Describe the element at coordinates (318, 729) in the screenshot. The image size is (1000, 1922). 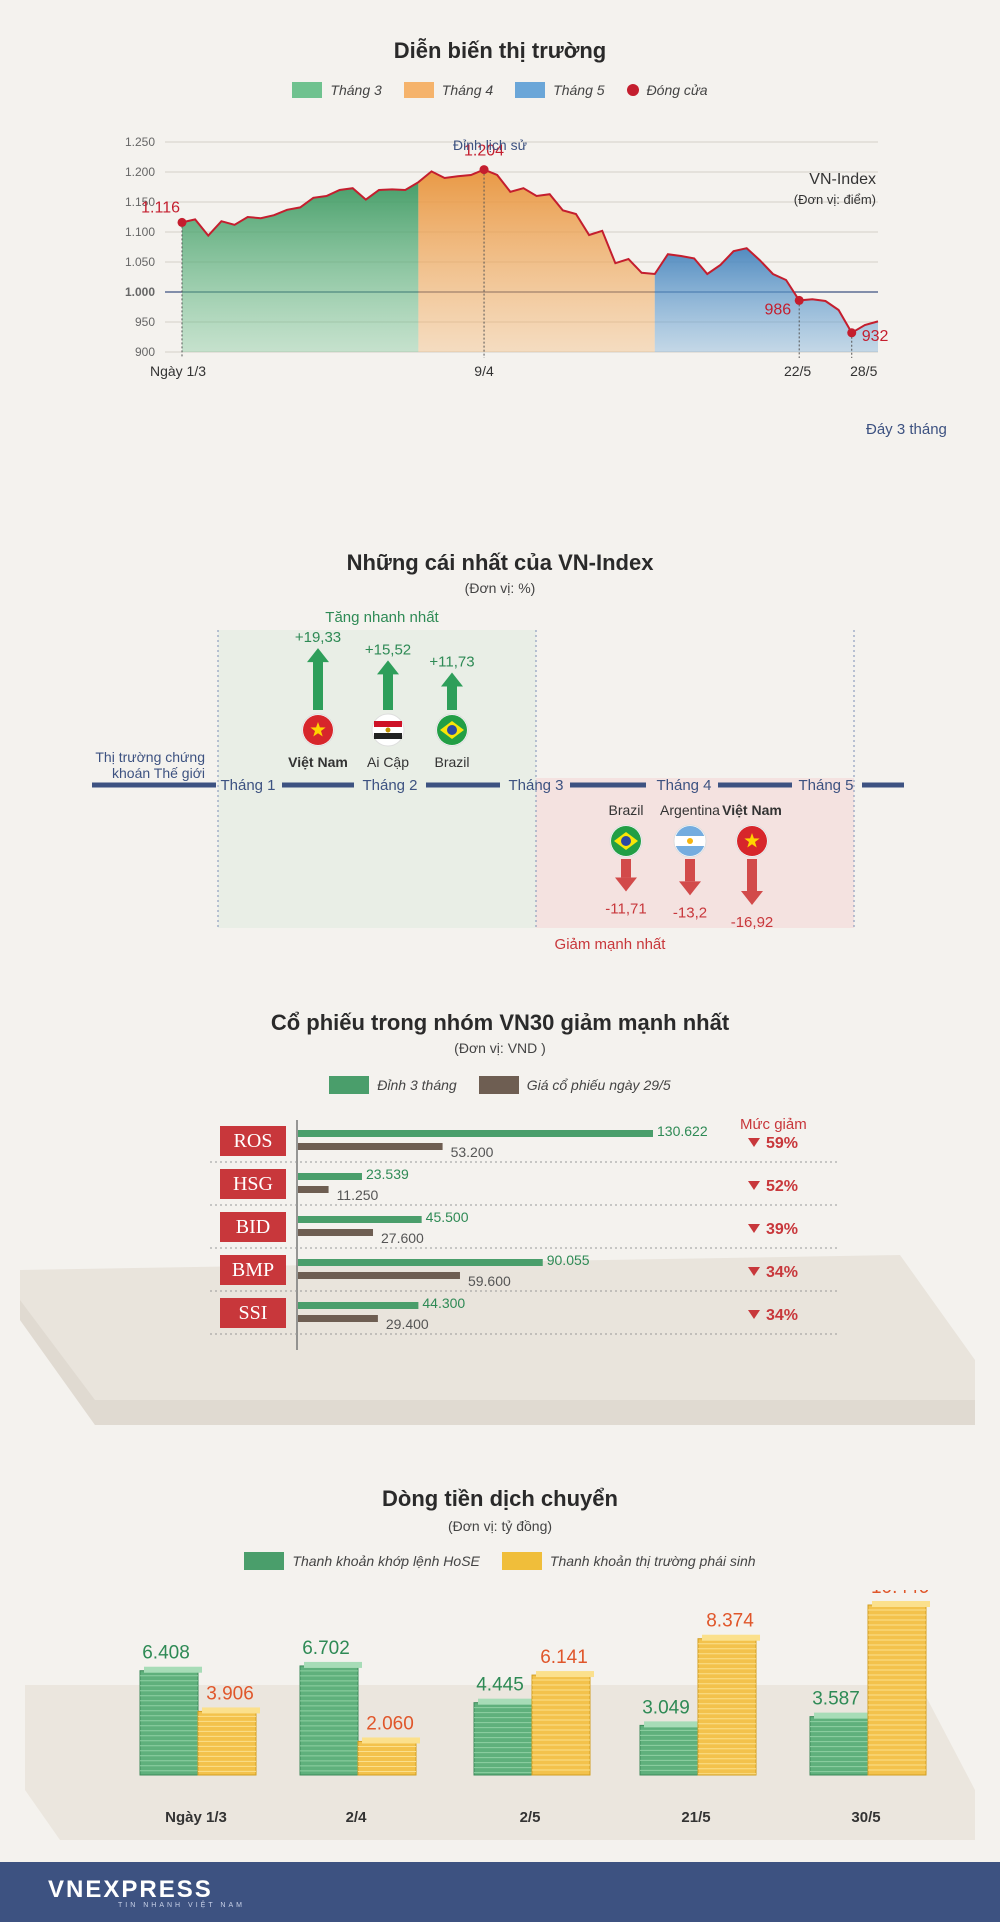
I see `flag-star` at that location.